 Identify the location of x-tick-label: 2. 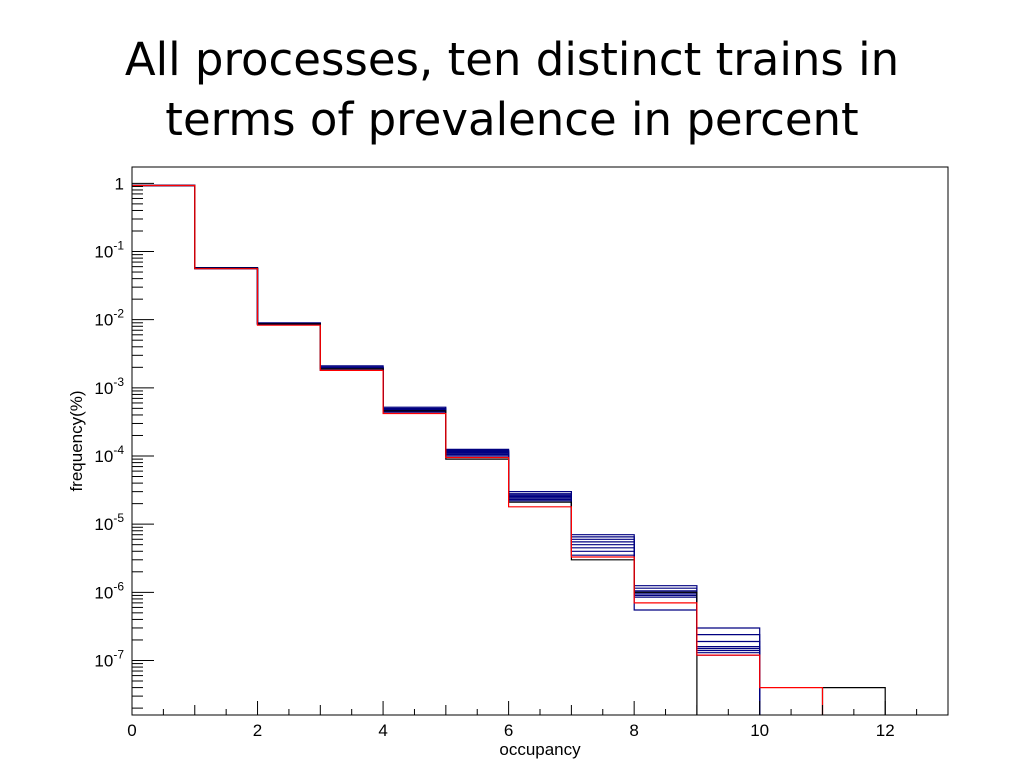
(257, 730).